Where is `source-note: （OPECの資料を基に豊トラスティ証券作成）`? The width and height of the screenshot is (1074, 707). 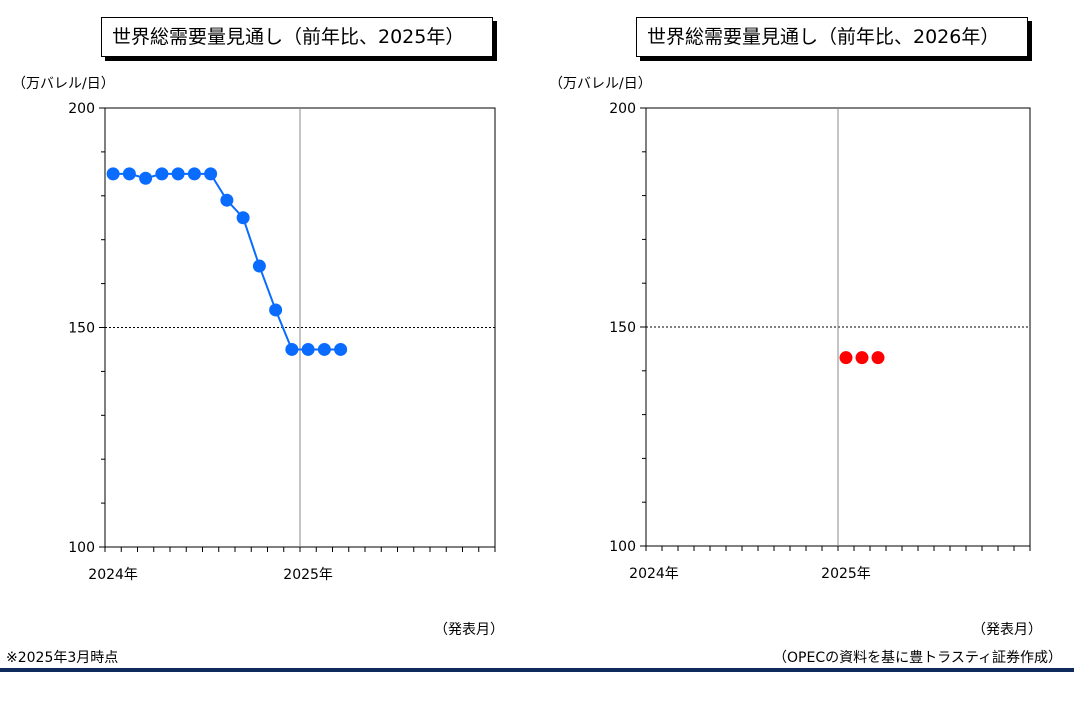 source-note: （OPECの資料を基に豊トラスティ証券作成） is located at coordinates (917, 658).